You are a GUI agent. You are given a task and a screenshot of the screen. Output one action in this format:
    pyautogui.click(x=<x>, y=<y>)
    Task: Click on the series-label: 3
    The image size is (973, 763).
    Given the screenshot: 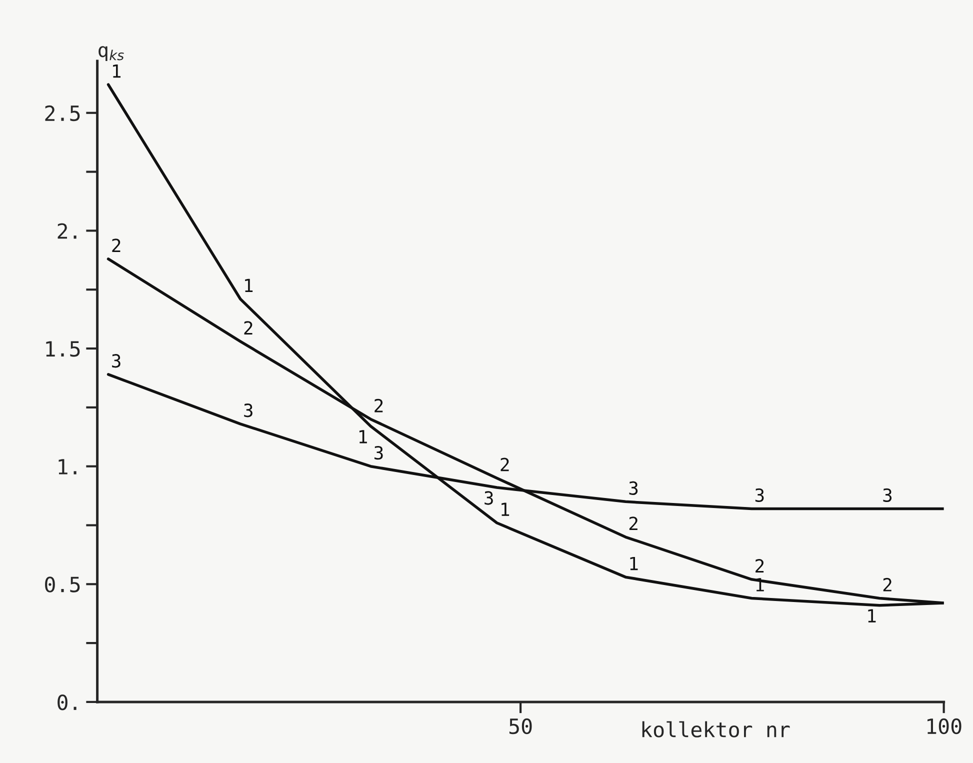 What is the action you would take?
    pyautogui.click(x=488, y=498)
    